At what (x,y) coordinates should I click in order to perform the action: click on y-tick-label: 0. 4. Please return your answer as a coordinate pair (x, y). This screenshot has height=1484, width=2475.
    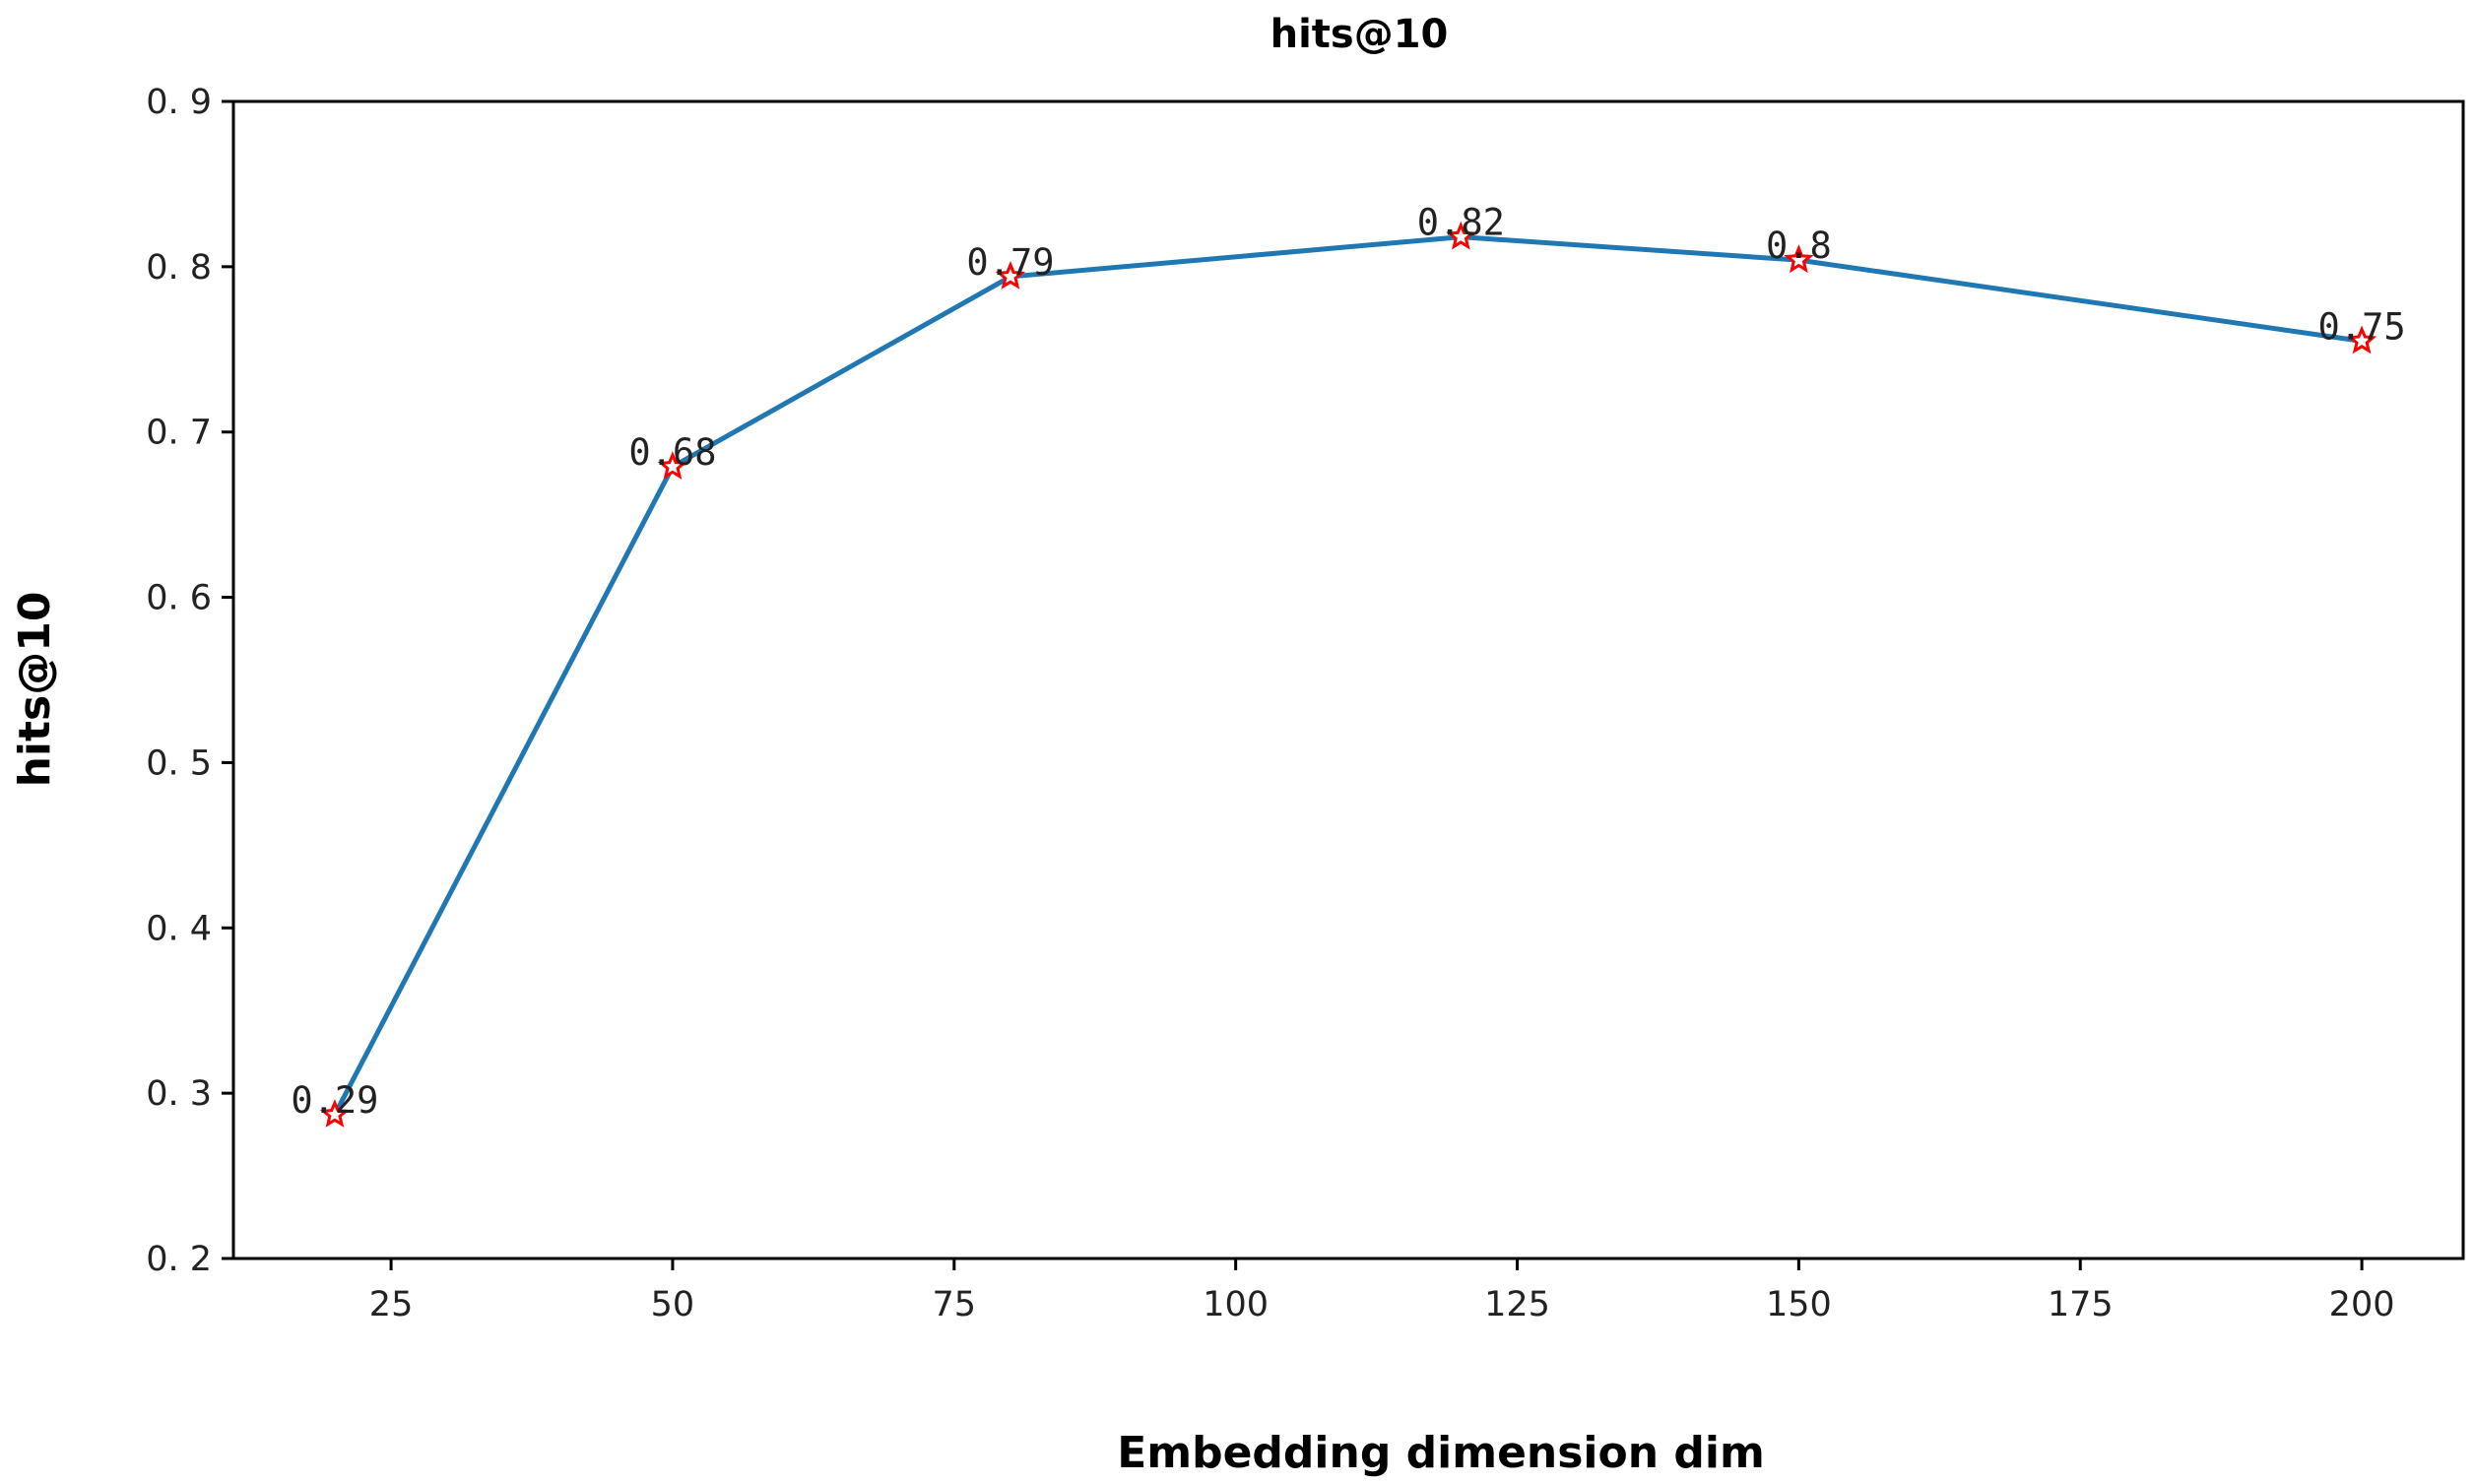
    Looking at the image, I should click on (179, 928).